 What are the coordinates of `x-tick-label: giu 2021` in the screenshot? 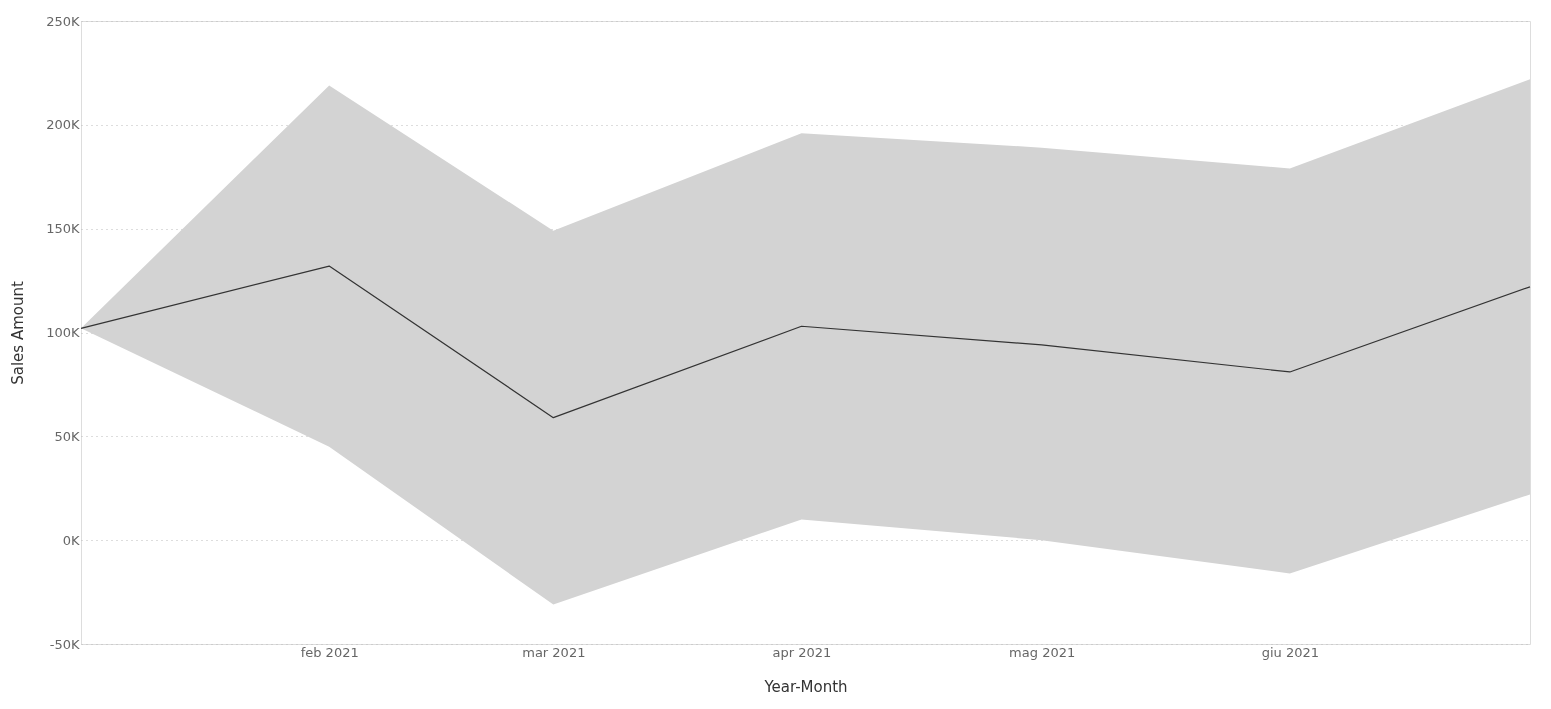 It's located at (1290, 652).